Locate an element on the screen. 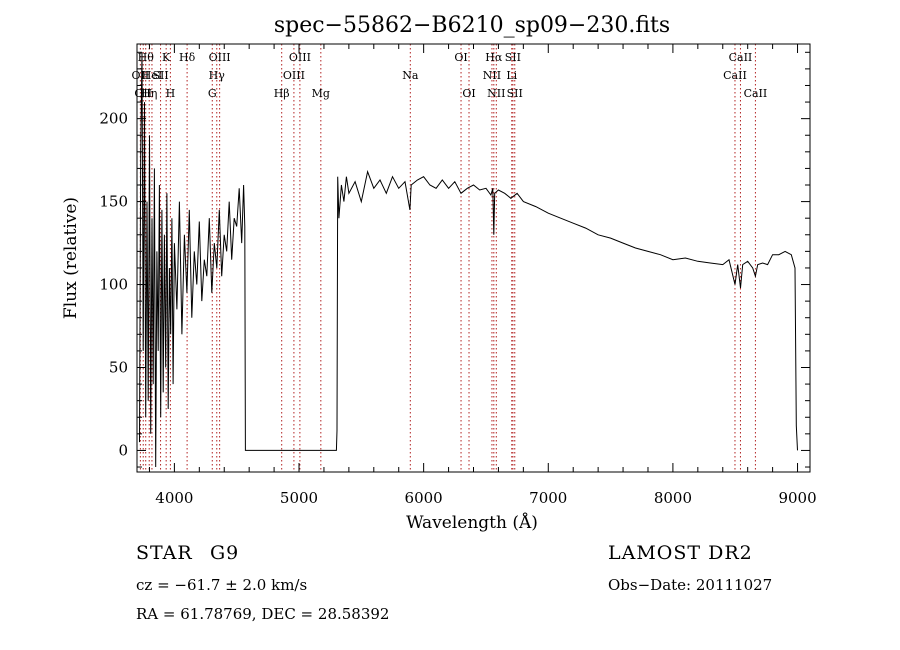 Image resolution: width=900 pixels, height=650 pixels. observation-date: Obs−Date: 20111027 is located at coordinates (690, 585).